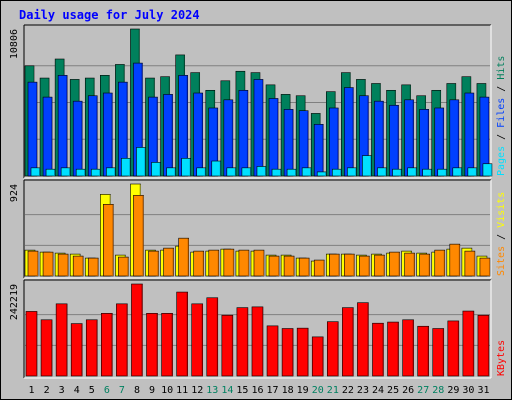 The height and width of the screenshot is (400, 512). What do you see at coordinates (257, 390) in the screenshot?
I see `x-tick-label-day-16: 16` at bounding box center [257, 390].